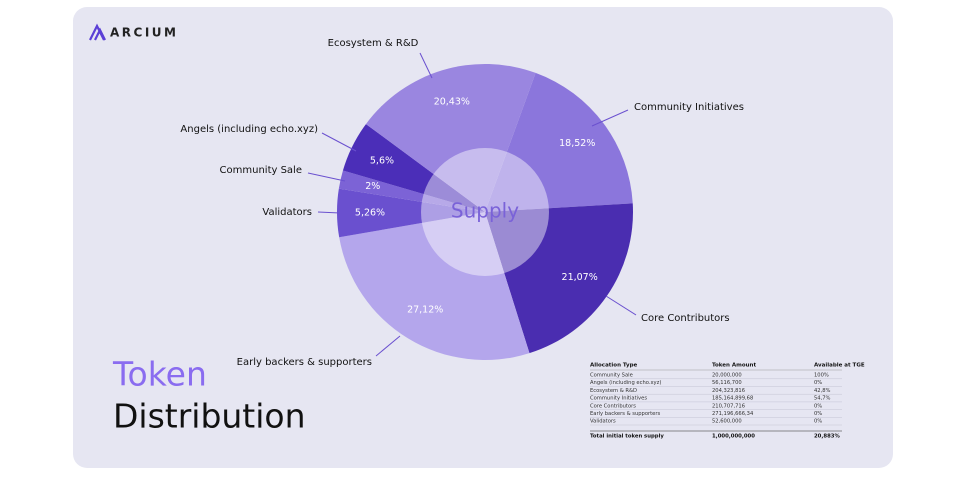 This screenshot has height=481, width=956. What do you see at coordinates (728, 406) in the screenshot?
I see `table-cell: 210,707,716` at bounding box center [728, 406].